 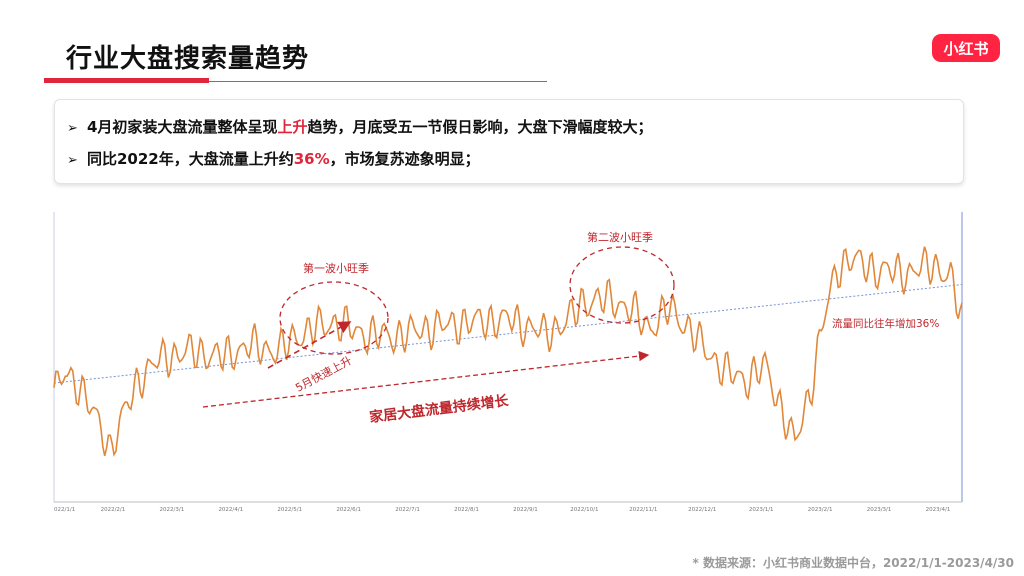 What do you see at coordinates (182, 127) in the screenshot?
I see `bullet-text: 4月初家装大盘流量整体呈现` at bounding box center [182, 127].